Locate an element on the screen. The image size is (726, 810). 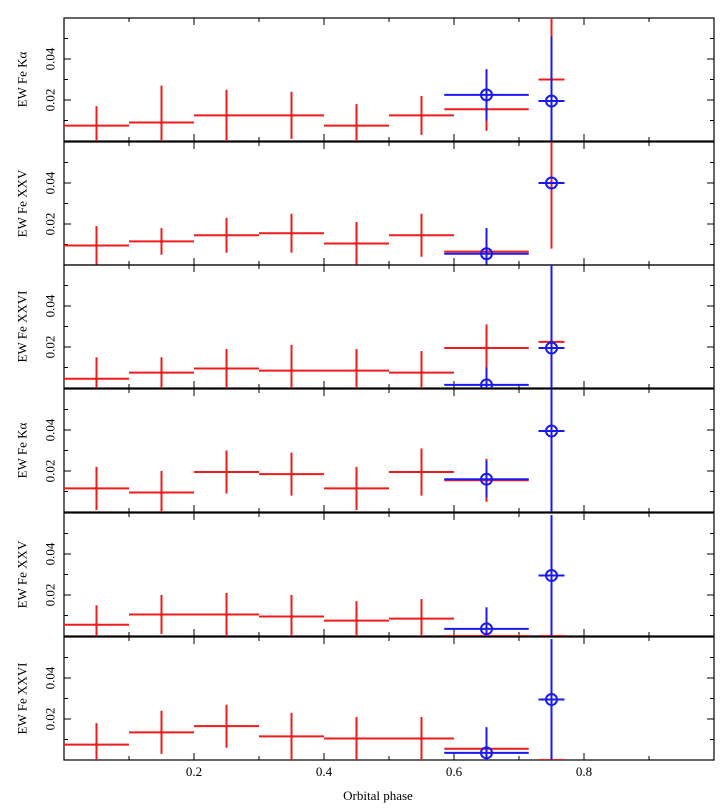
x-tick-label: 0.6 is located at coordinates (454, 771).